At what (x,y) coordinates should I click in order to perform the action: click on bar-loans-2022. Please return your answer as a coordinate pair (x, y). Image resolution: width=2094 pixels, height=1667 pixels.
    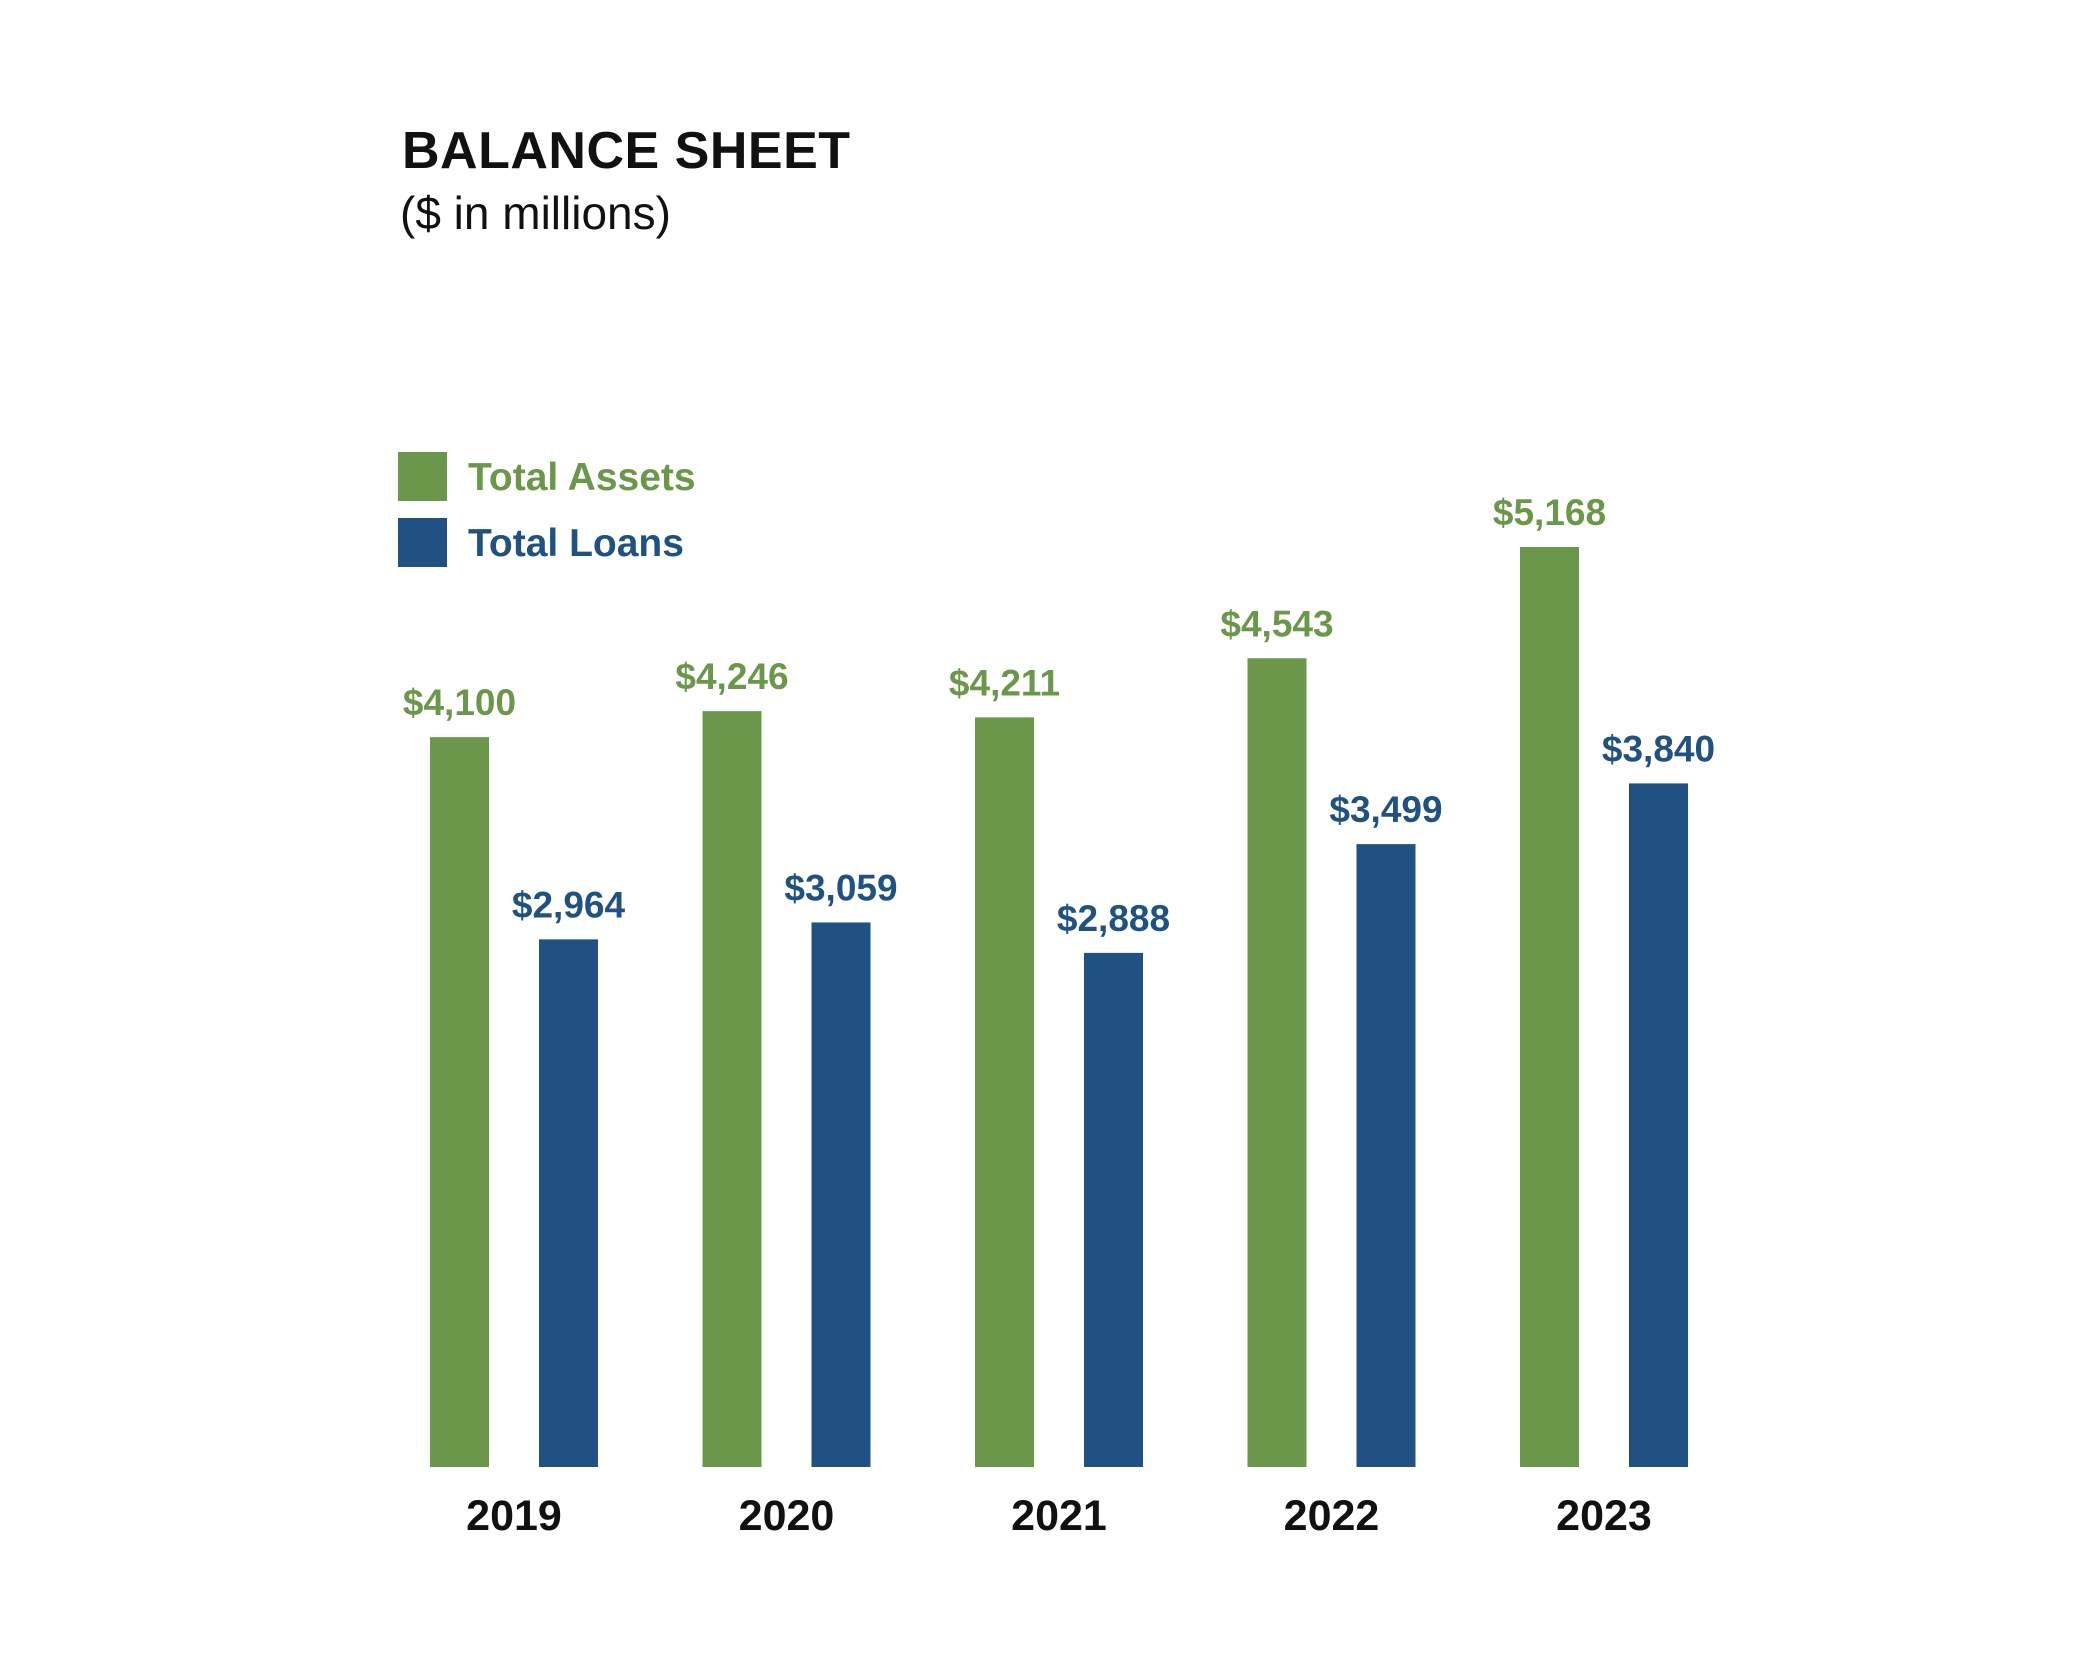
    Looking at the image, I should click on (1386, 1155).